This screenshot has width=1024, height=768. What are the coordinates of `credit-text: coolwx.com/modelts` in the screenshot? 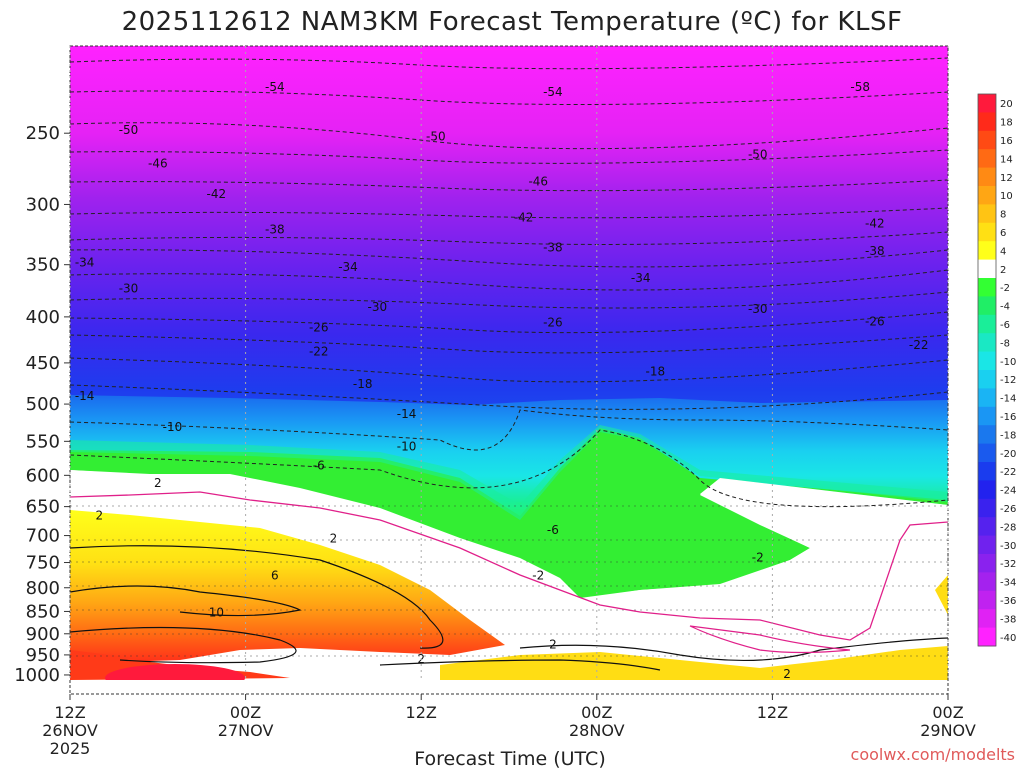 It's located at (933, 754).